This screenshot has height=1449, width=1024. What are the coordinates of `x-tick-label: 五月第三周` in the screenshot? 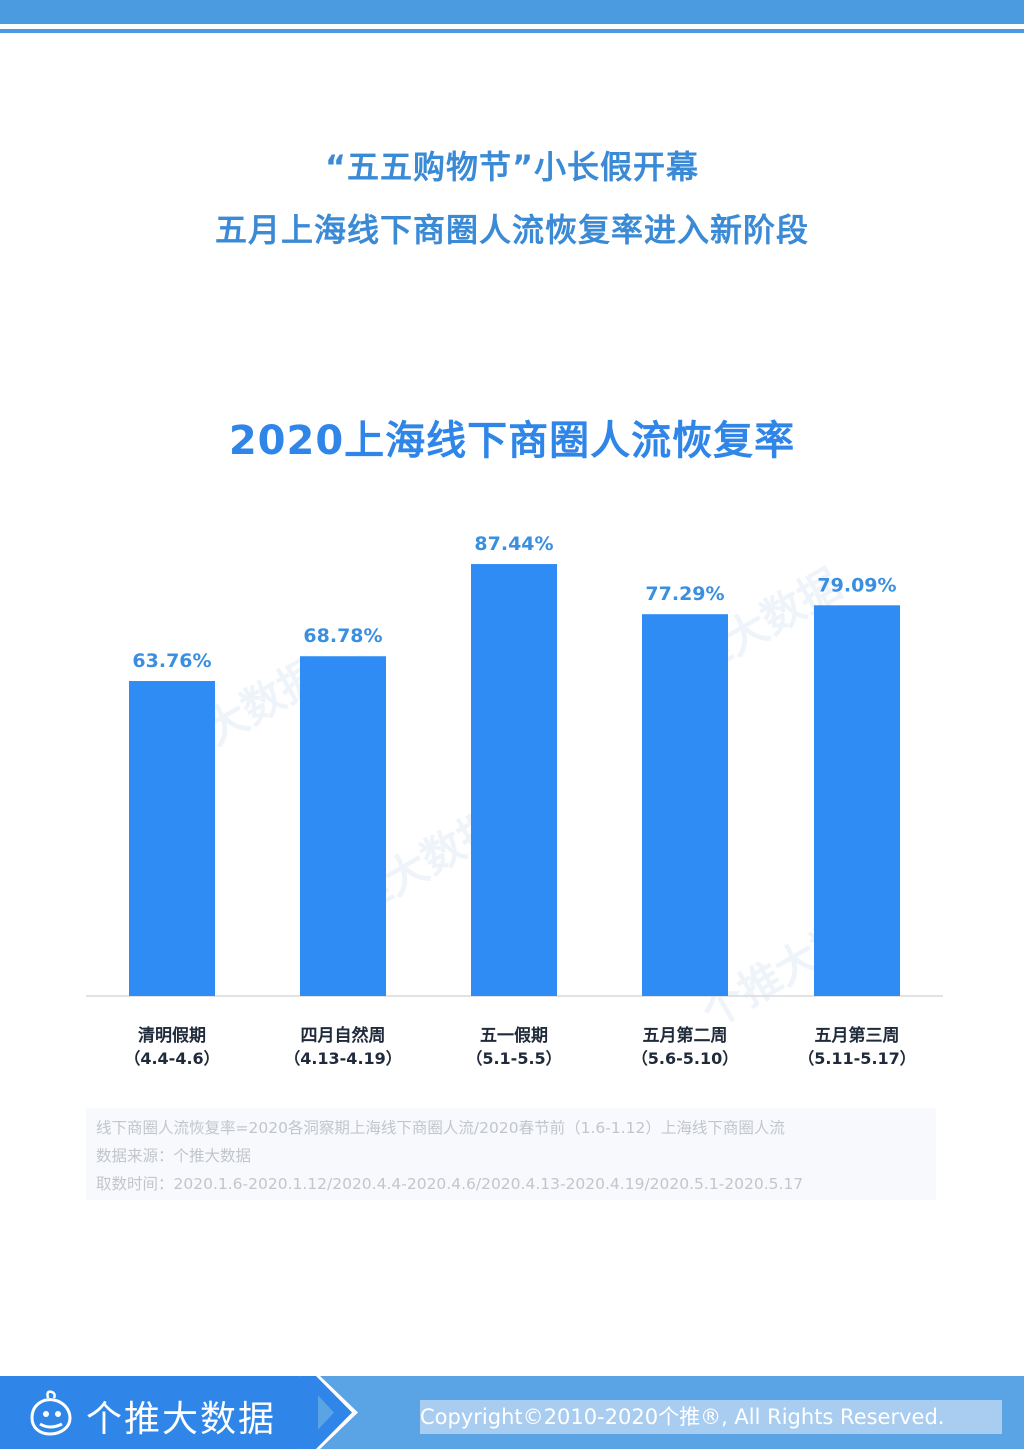 It's located at (857, 1035).